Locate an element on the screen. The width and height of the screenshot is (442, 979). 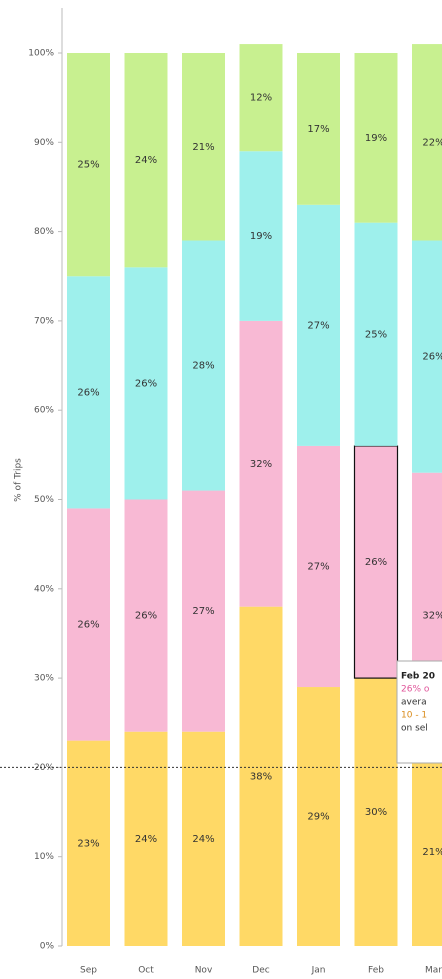
x-tick-label: Jan is located at coordinates (318, 971).